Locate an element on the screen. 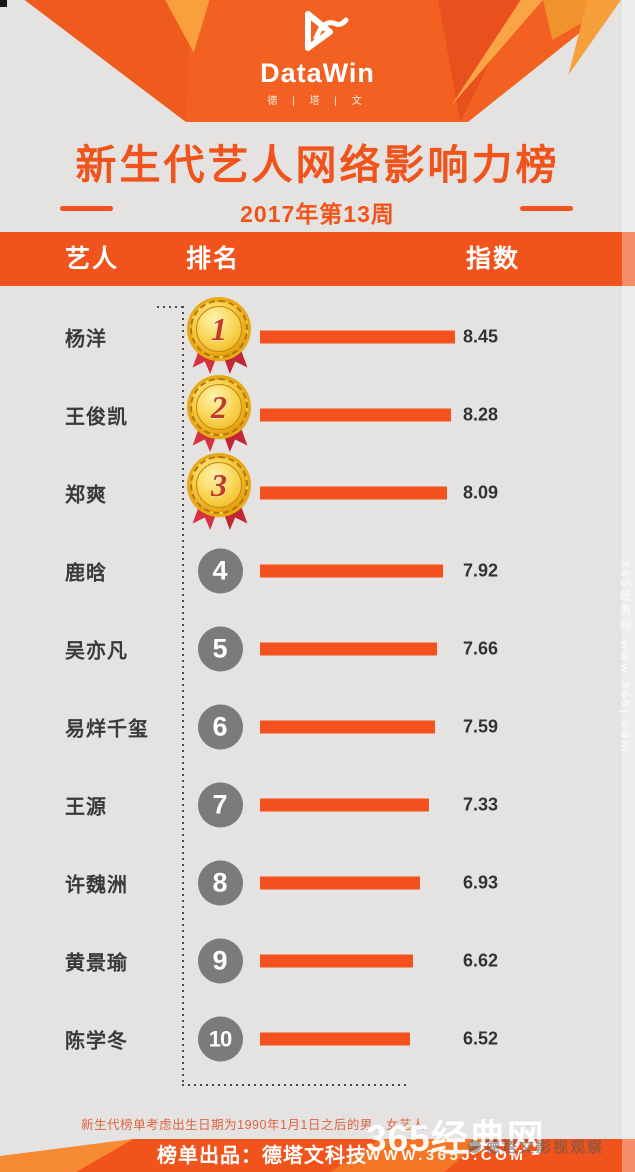 The height and width of the screenshot is (1172, 635). index-value: 7.92 is located at coordinates (481, 570).